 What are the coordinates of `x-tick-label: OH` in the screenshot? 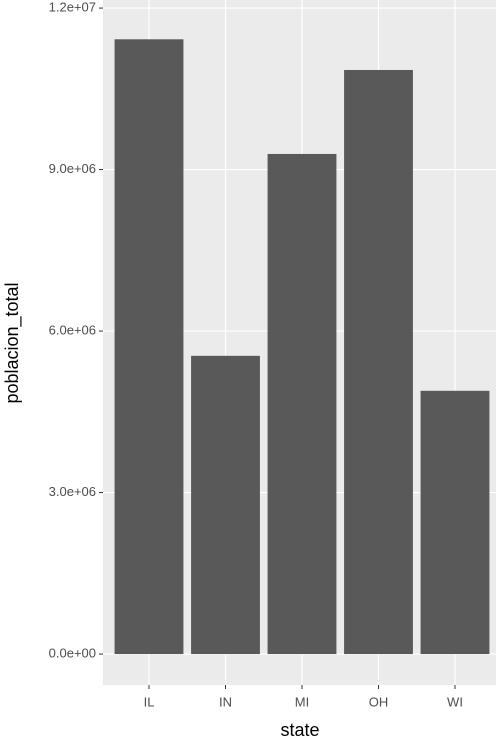 It's located at (379, 701).